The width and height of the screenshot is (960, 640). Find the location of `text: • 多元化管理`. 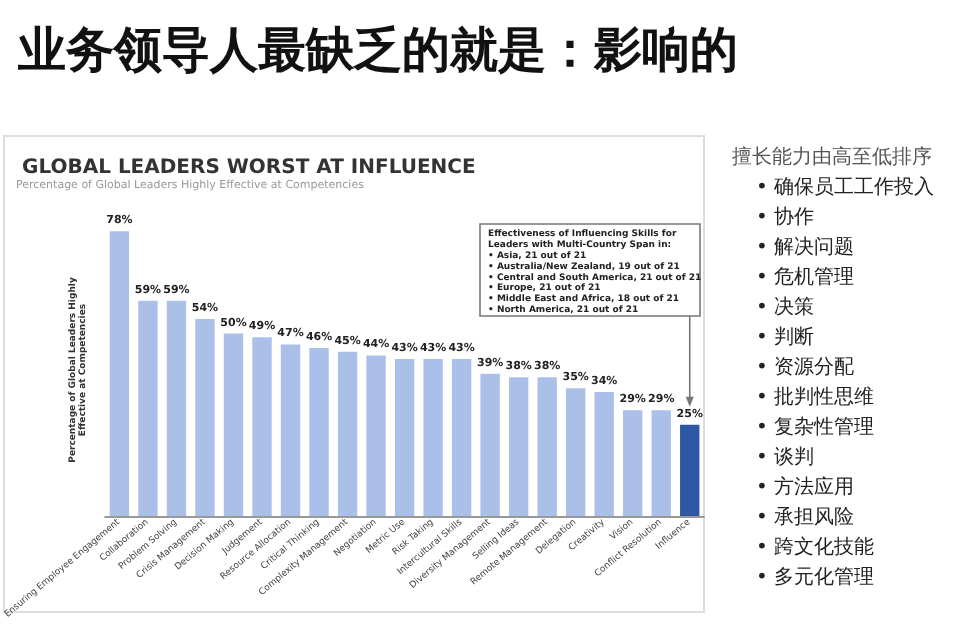

text: • 多元化管理 is located at coordinates (815, 577).